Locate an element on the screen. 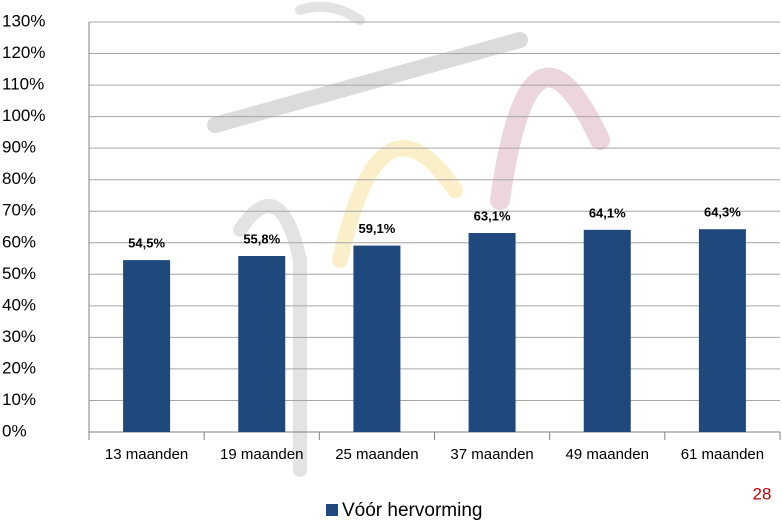 Image resolution: width=782 pixels, height=525 pixels. y-tick-label: 100% is located at coordinates (23, 115).